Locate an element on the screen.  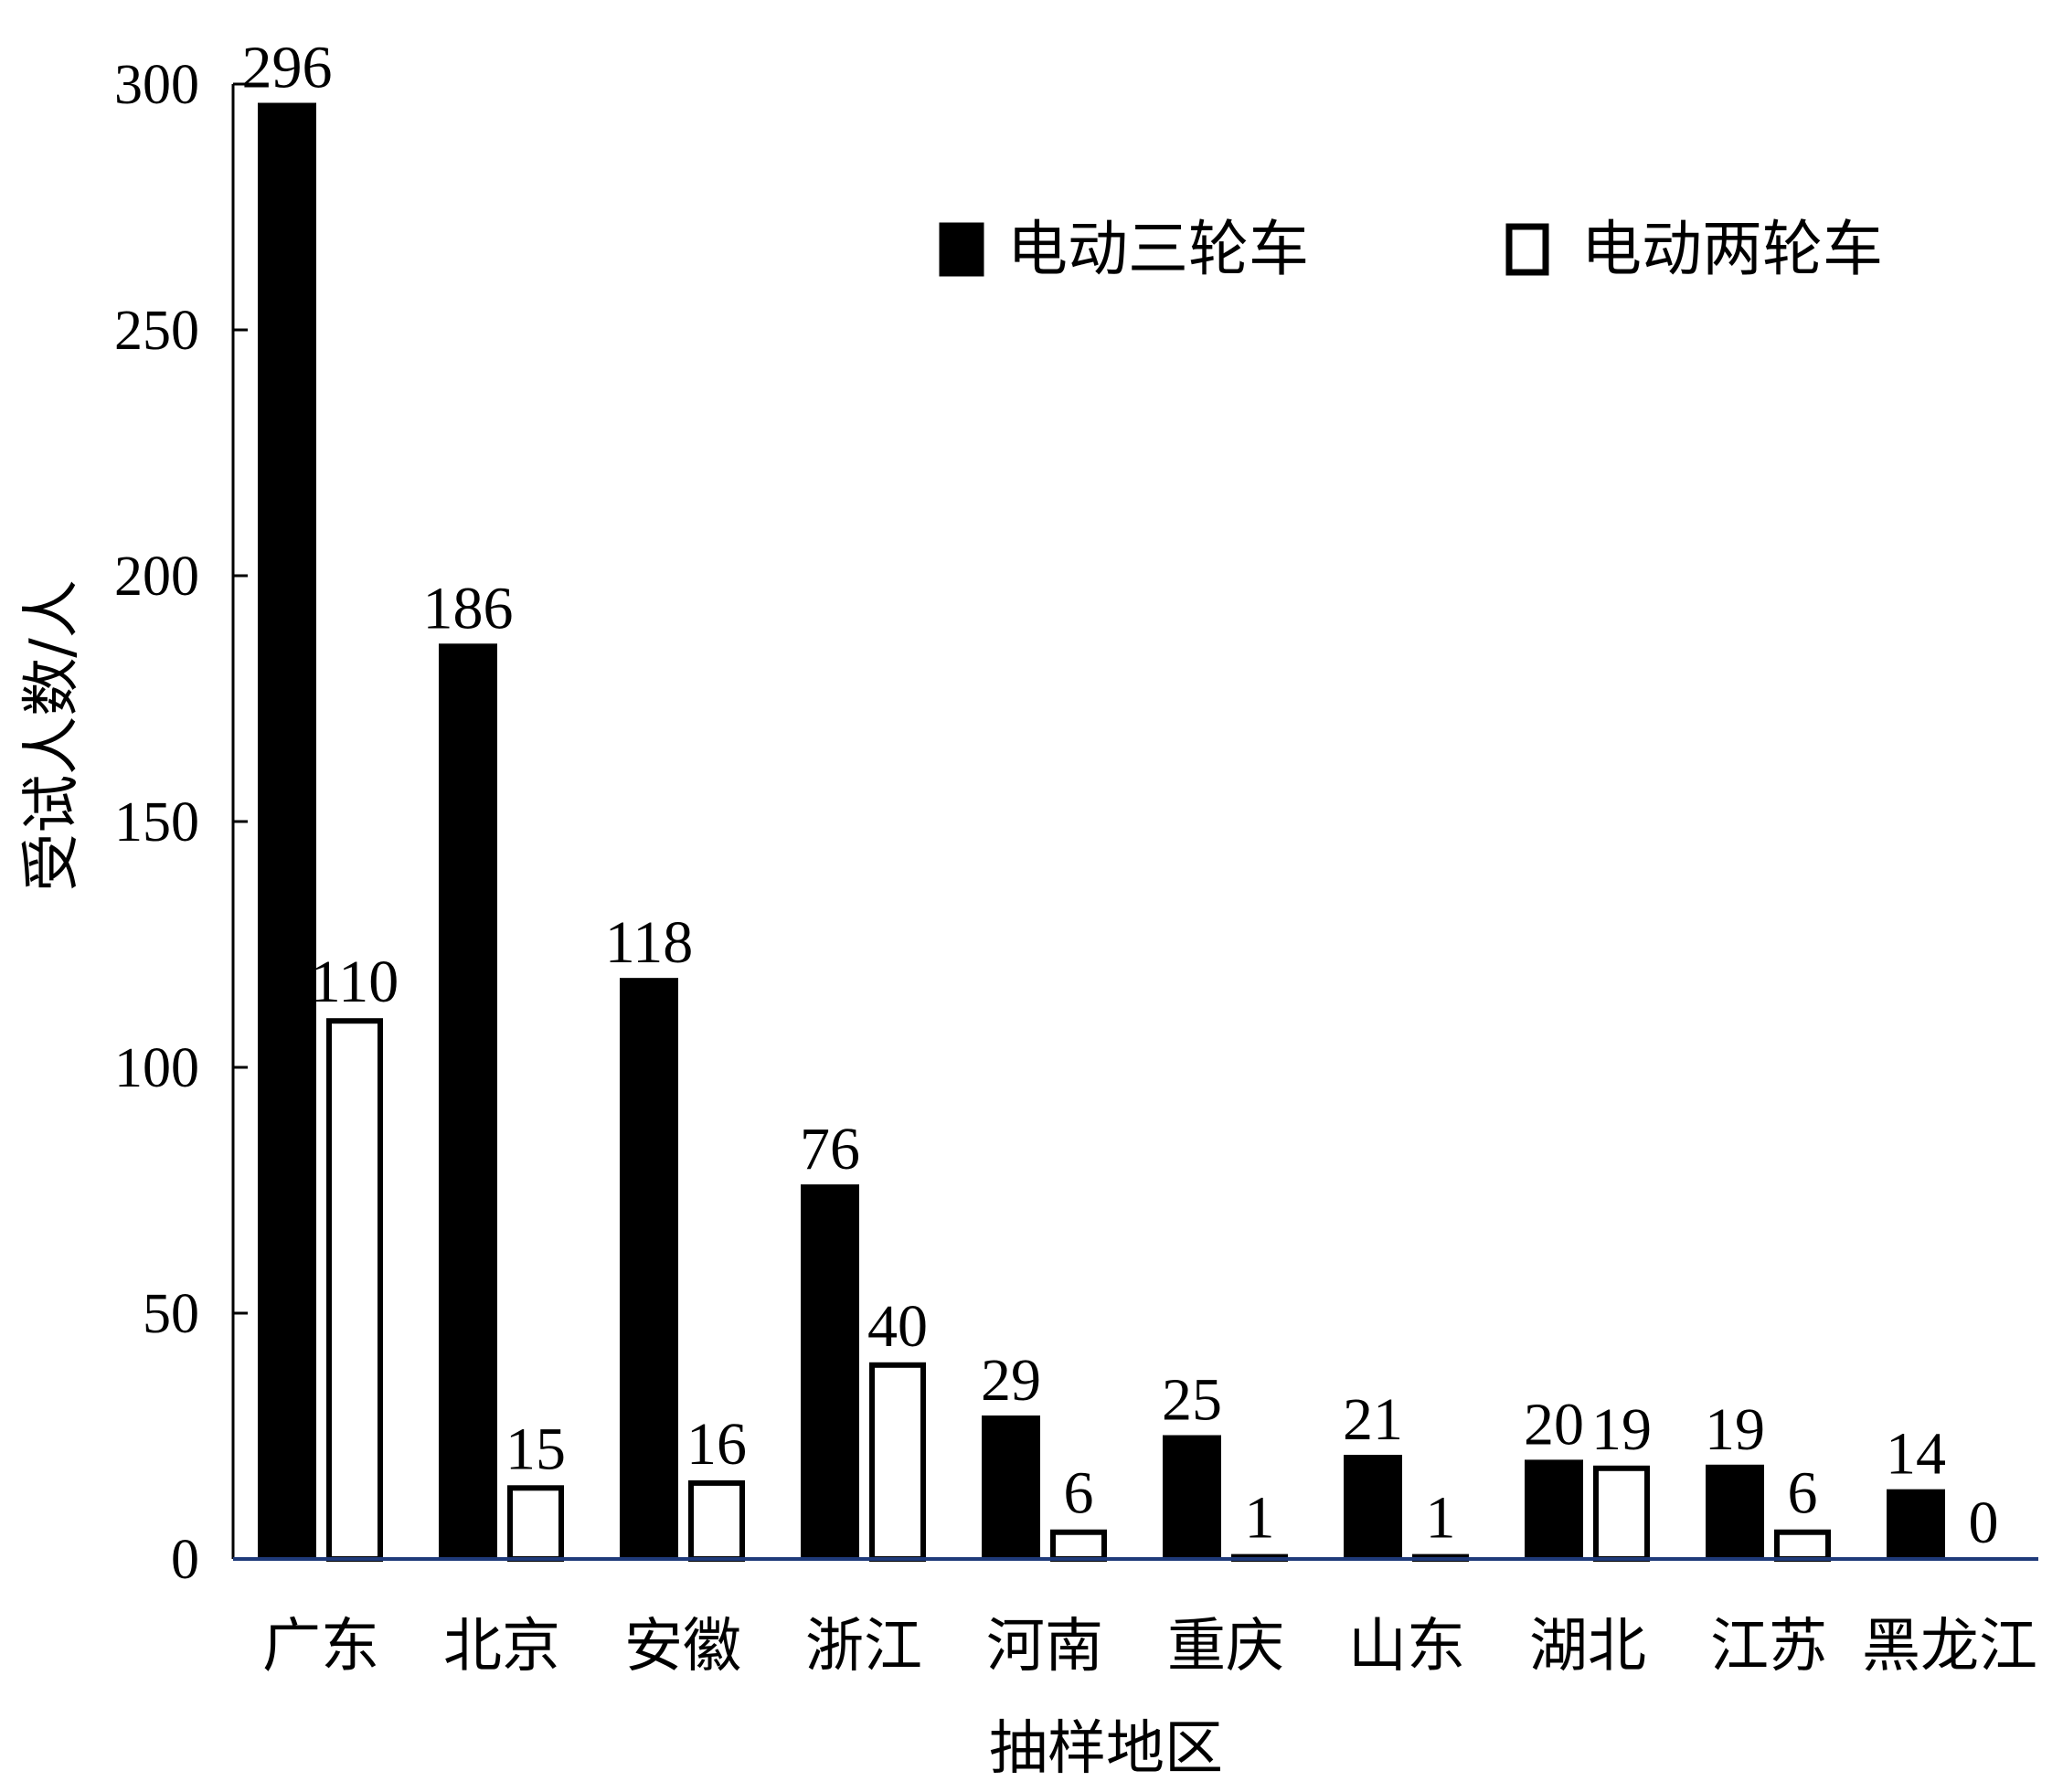
data-label-series-2-7: 19 is located at coordinates (1621, 1429).